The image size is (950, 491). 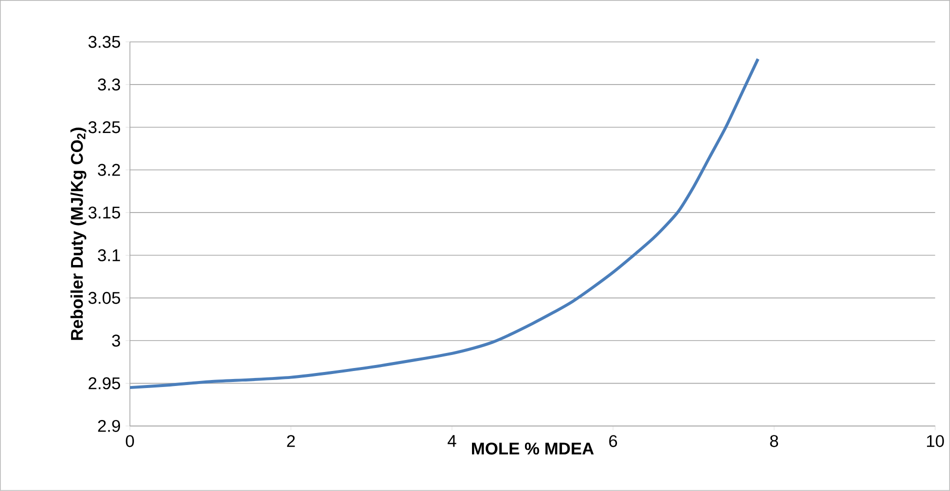 I want to click on y-tick-label: 3.2, so click(x=109, y=170).